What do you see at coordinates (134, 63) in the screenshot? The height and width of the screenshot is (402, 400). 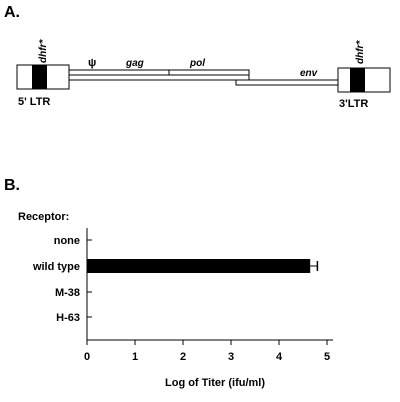 I see `gag-label: gag` at bounding box center [134, 63].